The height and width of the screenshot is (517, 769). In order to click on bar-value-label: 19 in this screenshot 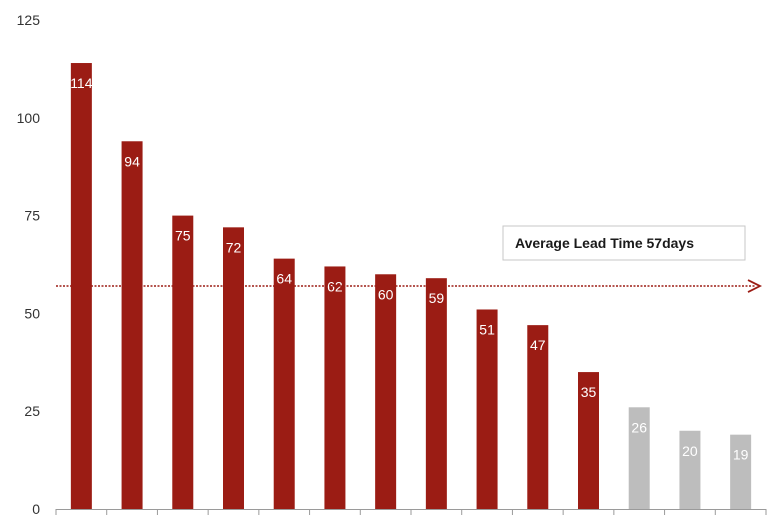, I will do `click(741, 455)`.